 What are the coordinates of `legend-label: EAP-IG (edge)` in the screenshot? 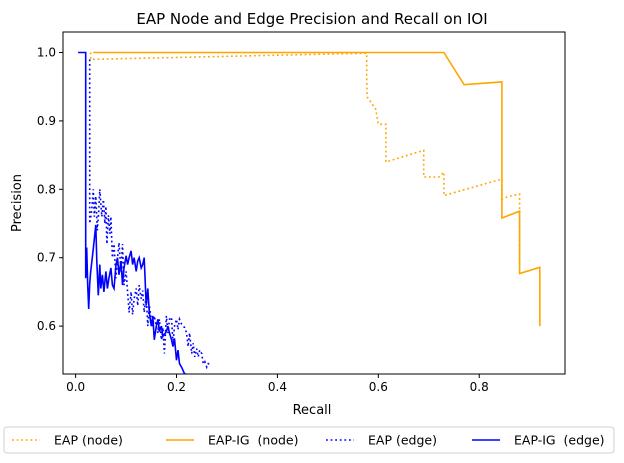 It's located at (559, 440).